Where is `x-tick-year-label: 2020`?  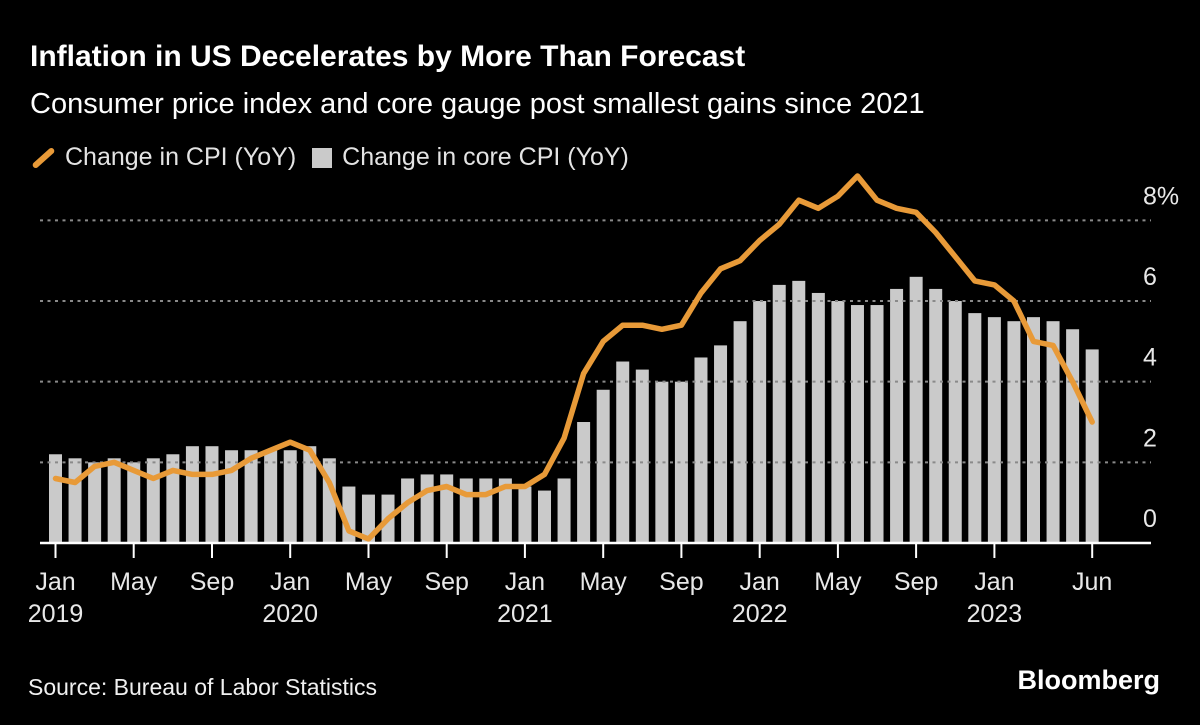
x-tick-year-label: 2020 is located at coordinates (290, 614).